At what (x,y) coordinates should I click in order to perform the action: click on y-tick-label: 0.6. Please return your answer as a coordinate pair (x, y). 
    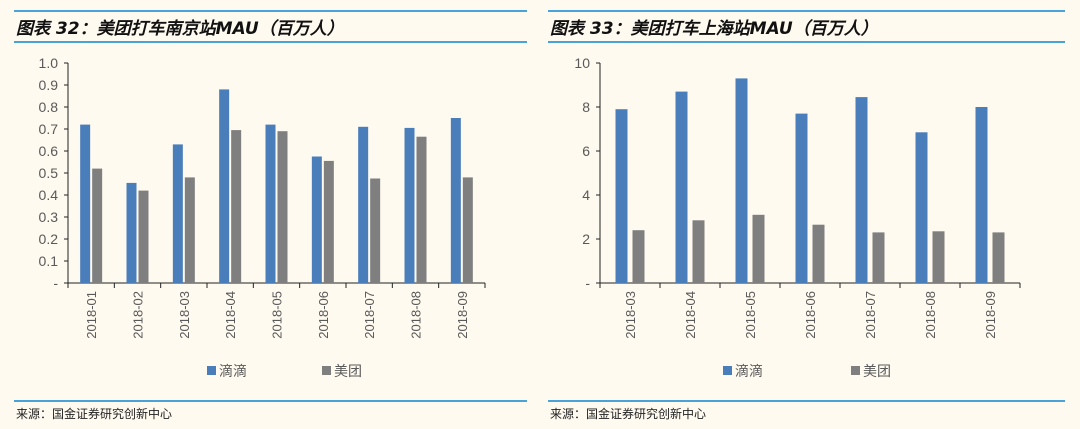
    Looking at the image, I should click on (49, 151).